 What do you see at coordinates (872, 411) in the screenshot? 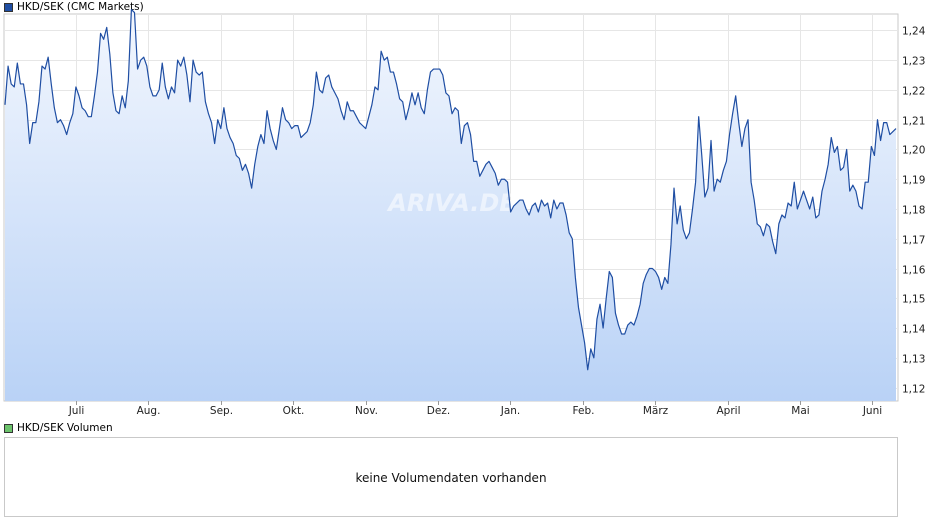
I see `x-tick-label: Juni` at bounding box center [872, 411].